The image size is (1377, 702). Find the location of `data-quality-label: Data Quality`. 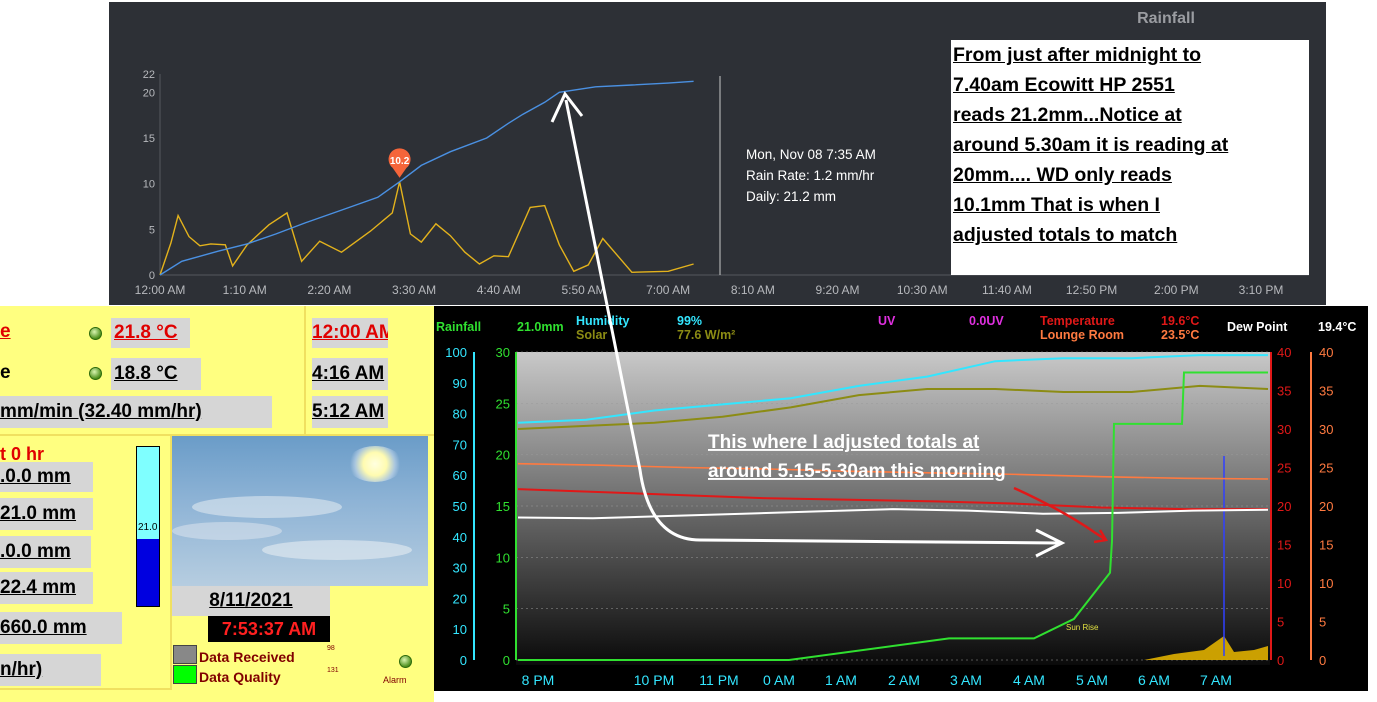

data-quality-label: Data Quality is located at coordinates (240, 677).